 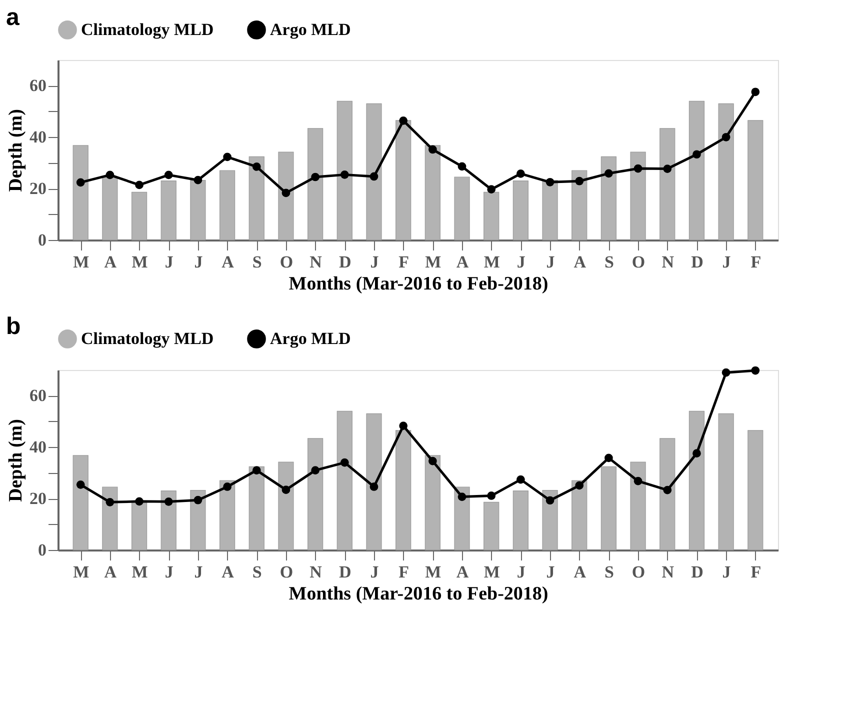 I want to click on y-tick-label: 40, so click(x=38, y=447).